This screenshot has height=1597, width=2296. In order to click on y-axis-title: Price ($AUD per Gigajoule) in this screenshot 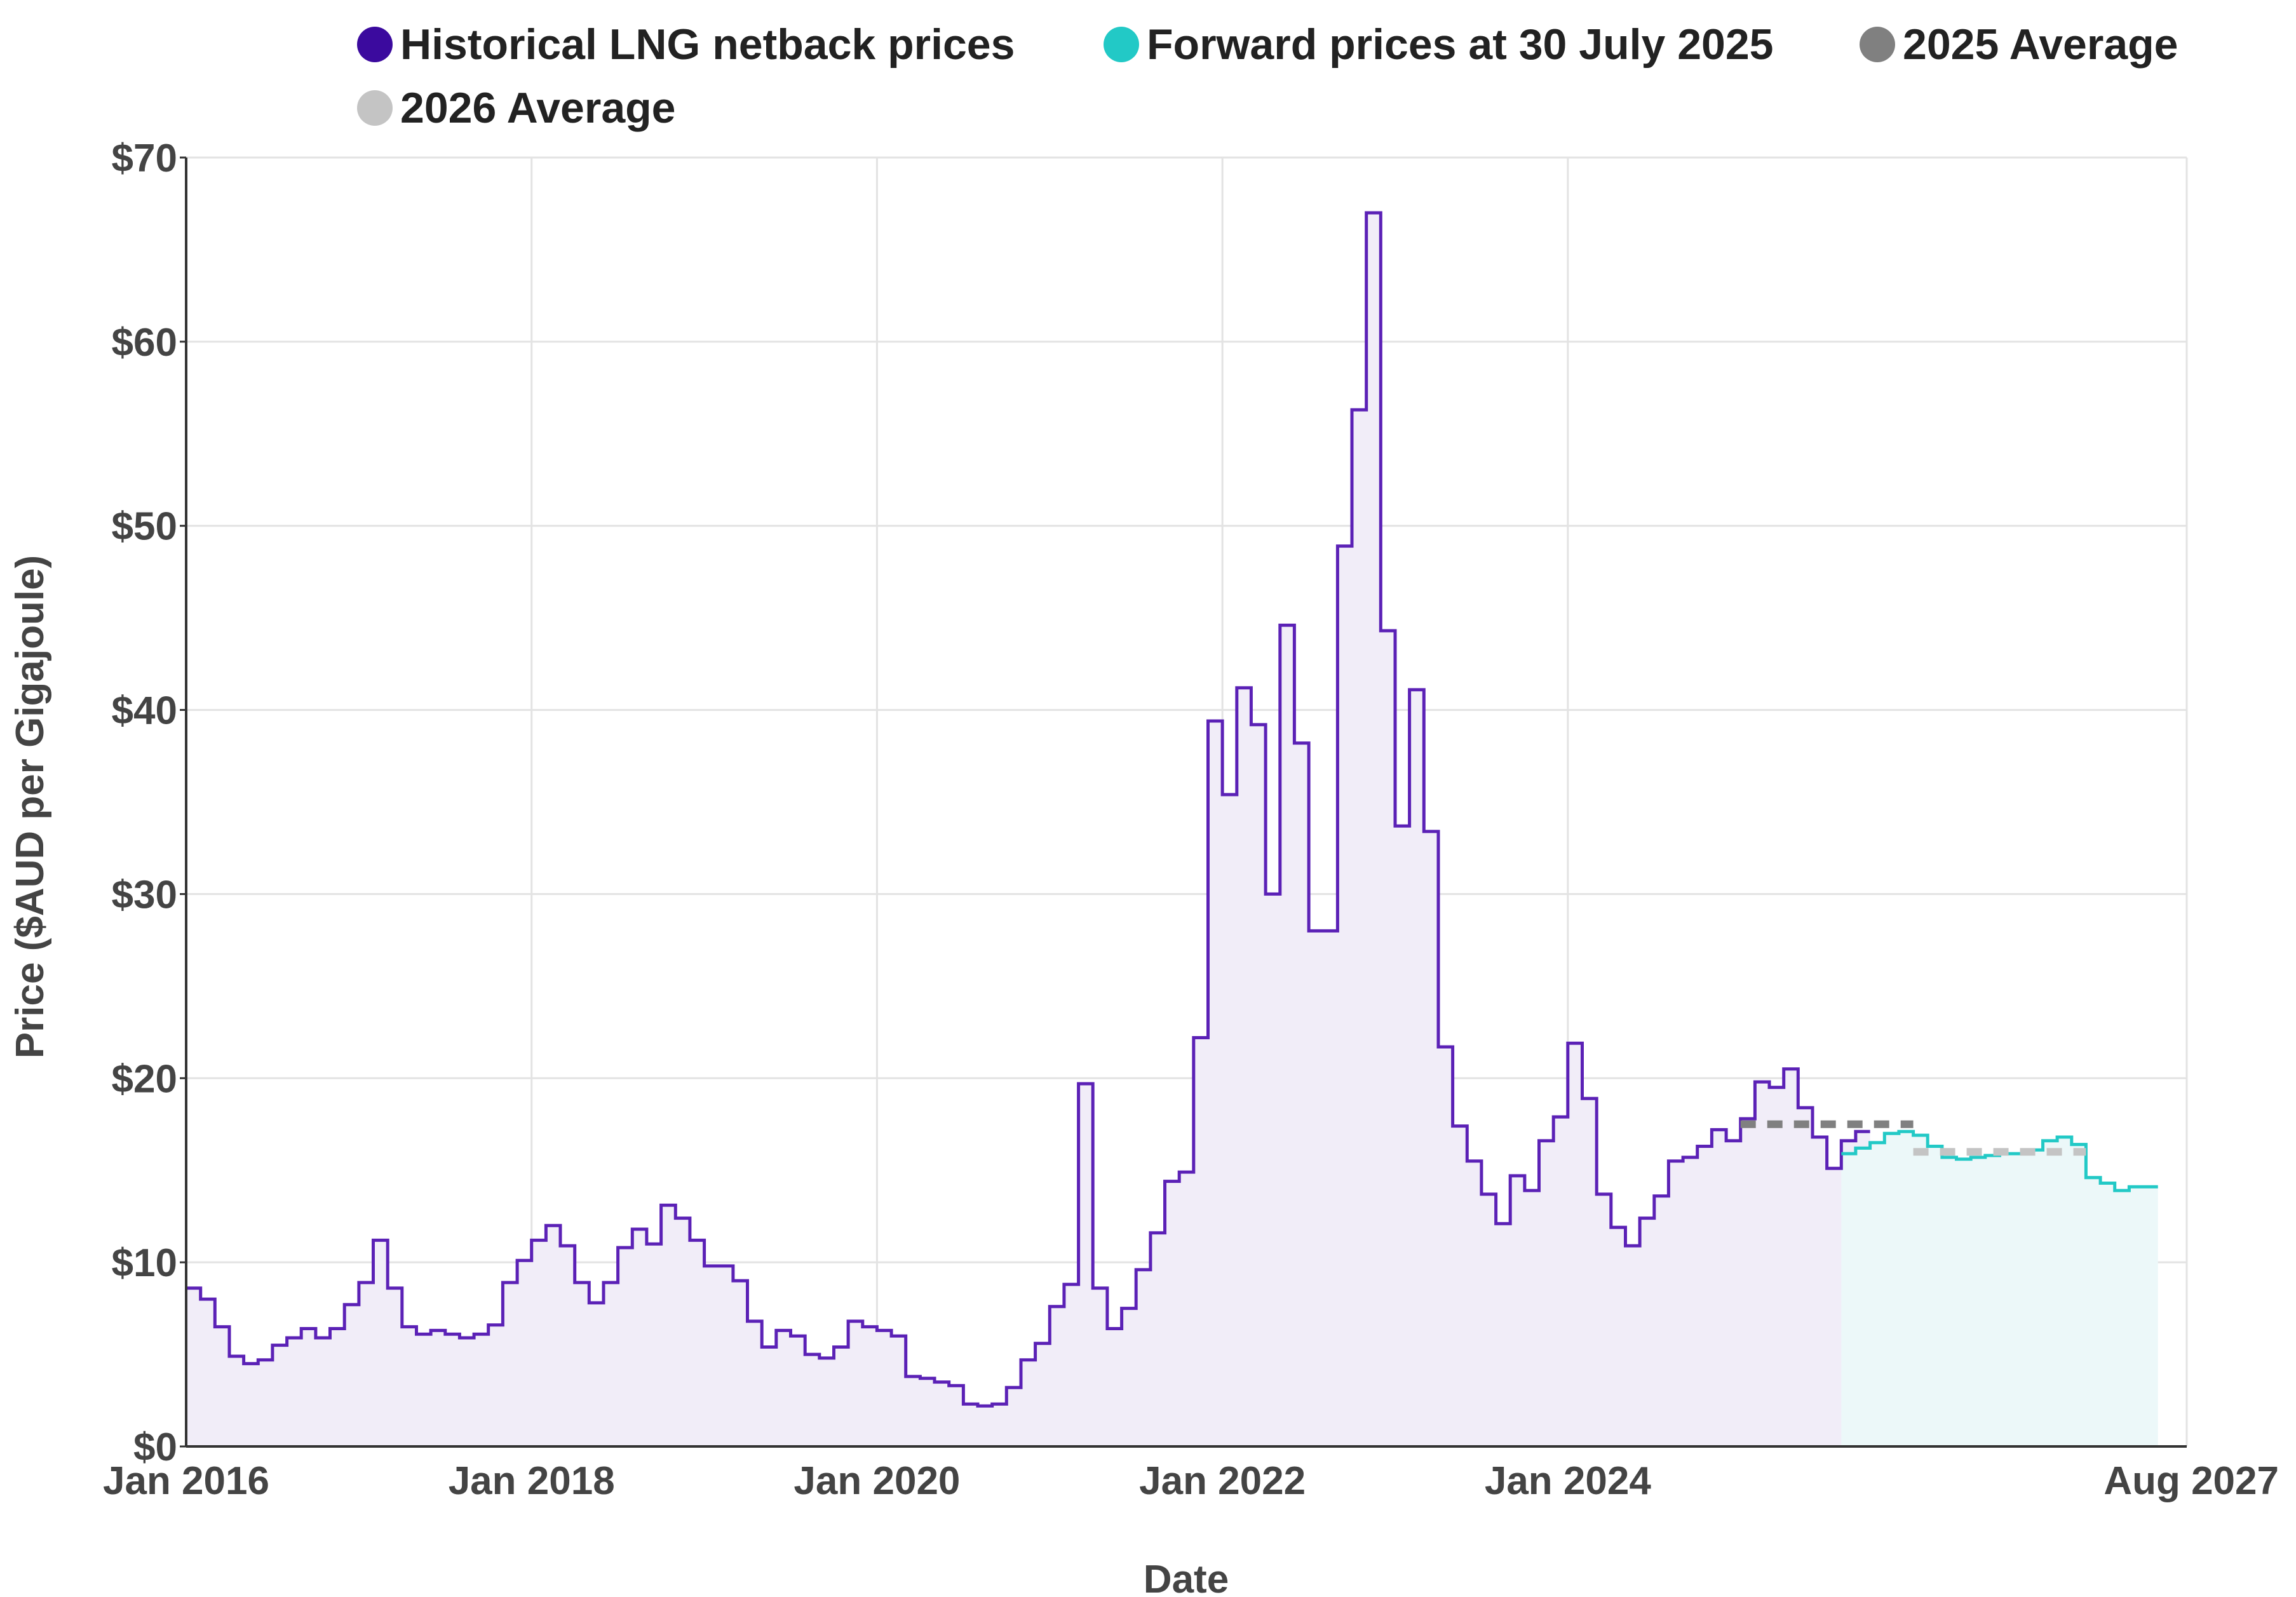, I will do `click(30, 807)`.